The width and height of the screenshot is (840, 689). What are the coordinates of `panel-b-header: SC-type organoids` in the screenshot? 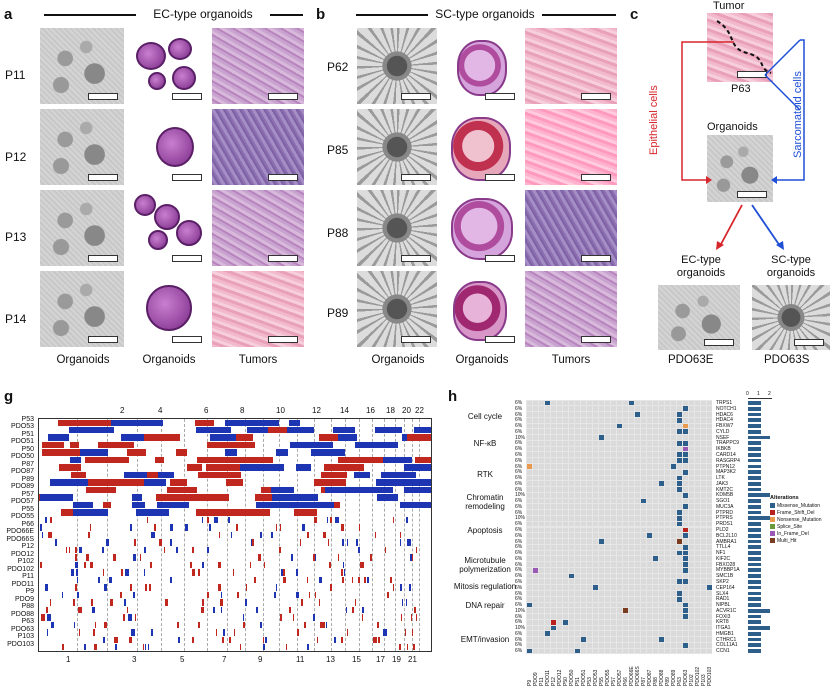 It's located at (485, 14).